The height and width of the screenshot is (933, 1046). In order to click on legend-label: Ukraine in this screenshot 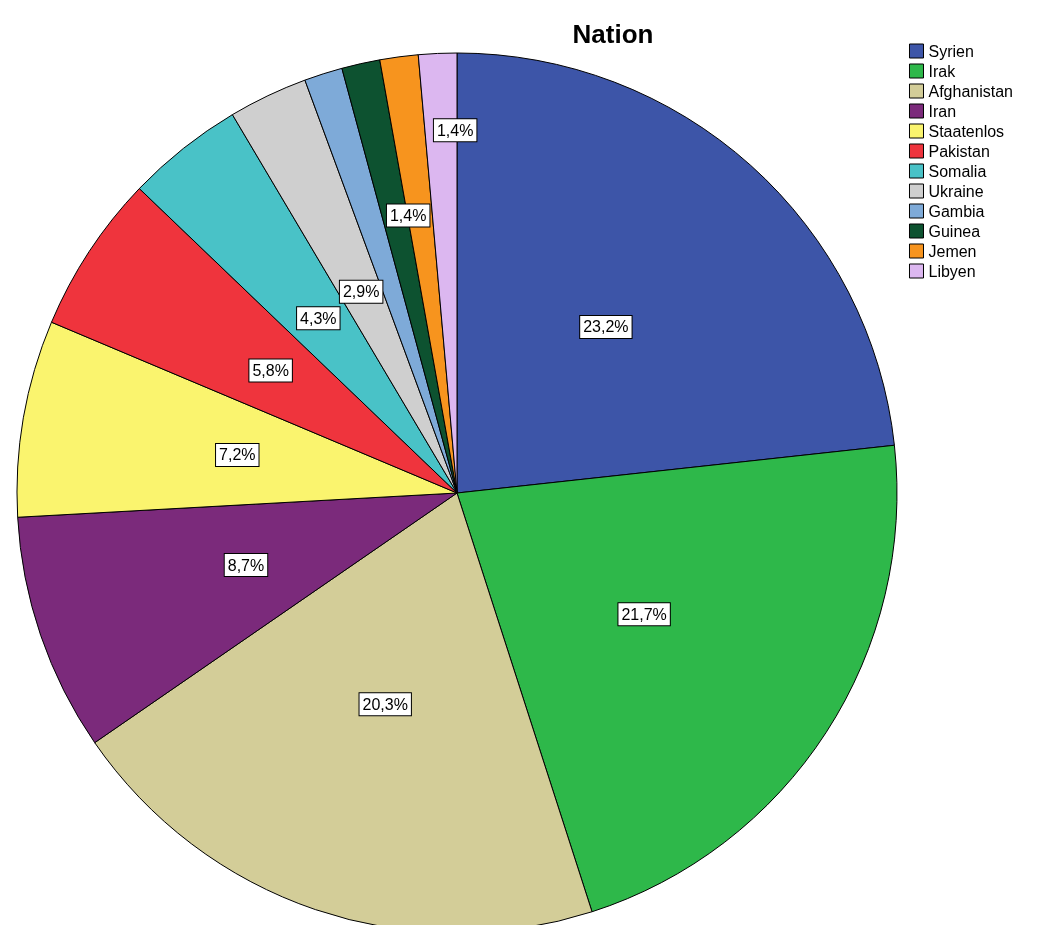, I will do `click(956, 191)`.